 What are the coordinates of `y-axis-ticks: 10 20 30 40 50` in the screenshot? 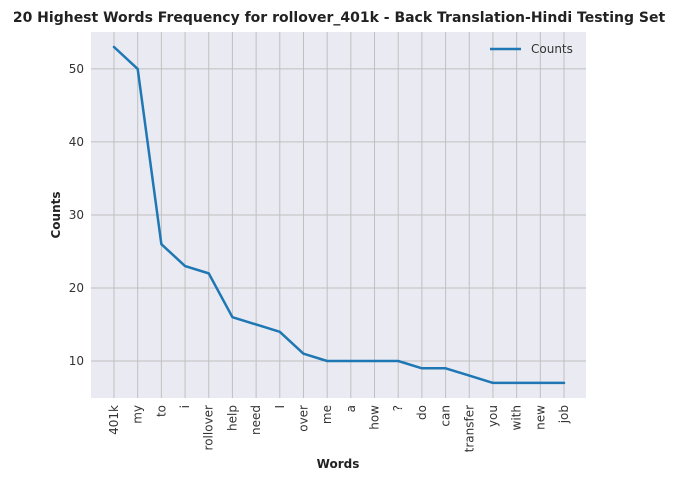 It's located at (76, 215).